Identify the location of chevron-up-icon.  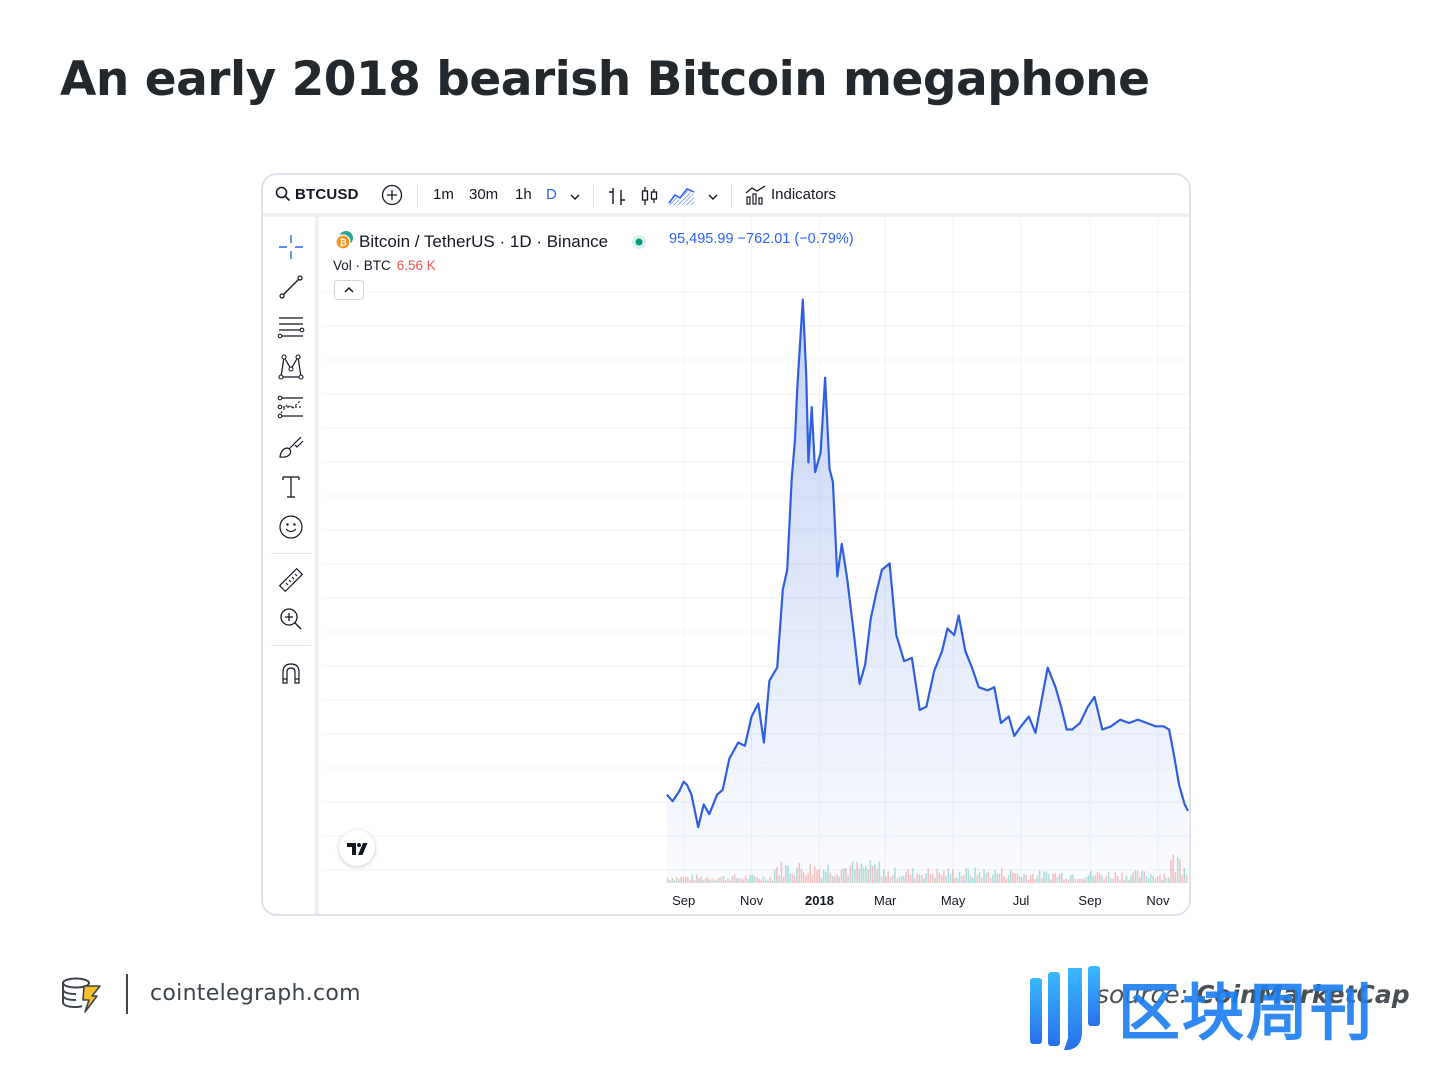
(349, 289).